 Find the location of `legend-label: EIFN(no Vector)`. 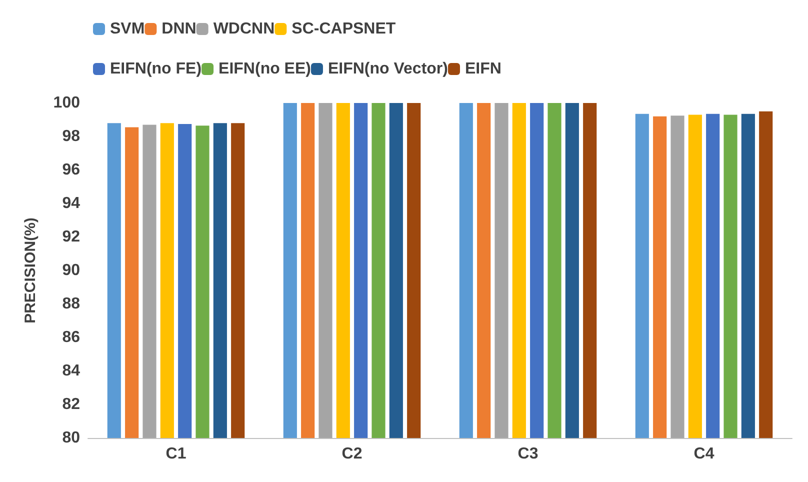

legend-label: EIFN(no Vector) is located at coordinates (388, 69).